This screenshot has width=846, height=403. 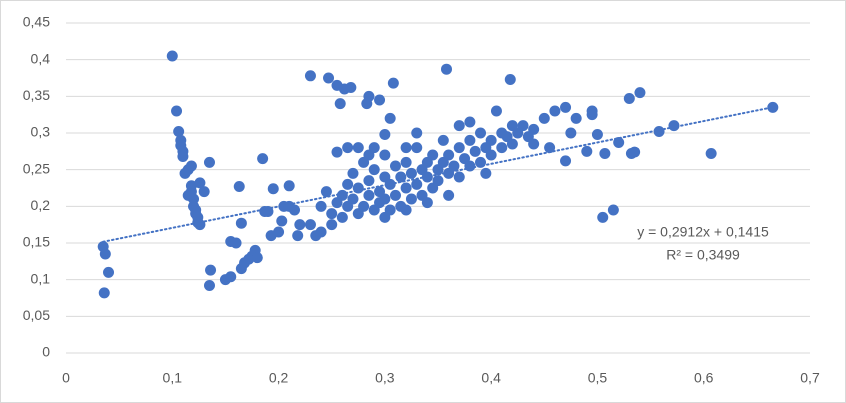 I want to click on x-tick-label: 0,7, so click(x=810, y=378).